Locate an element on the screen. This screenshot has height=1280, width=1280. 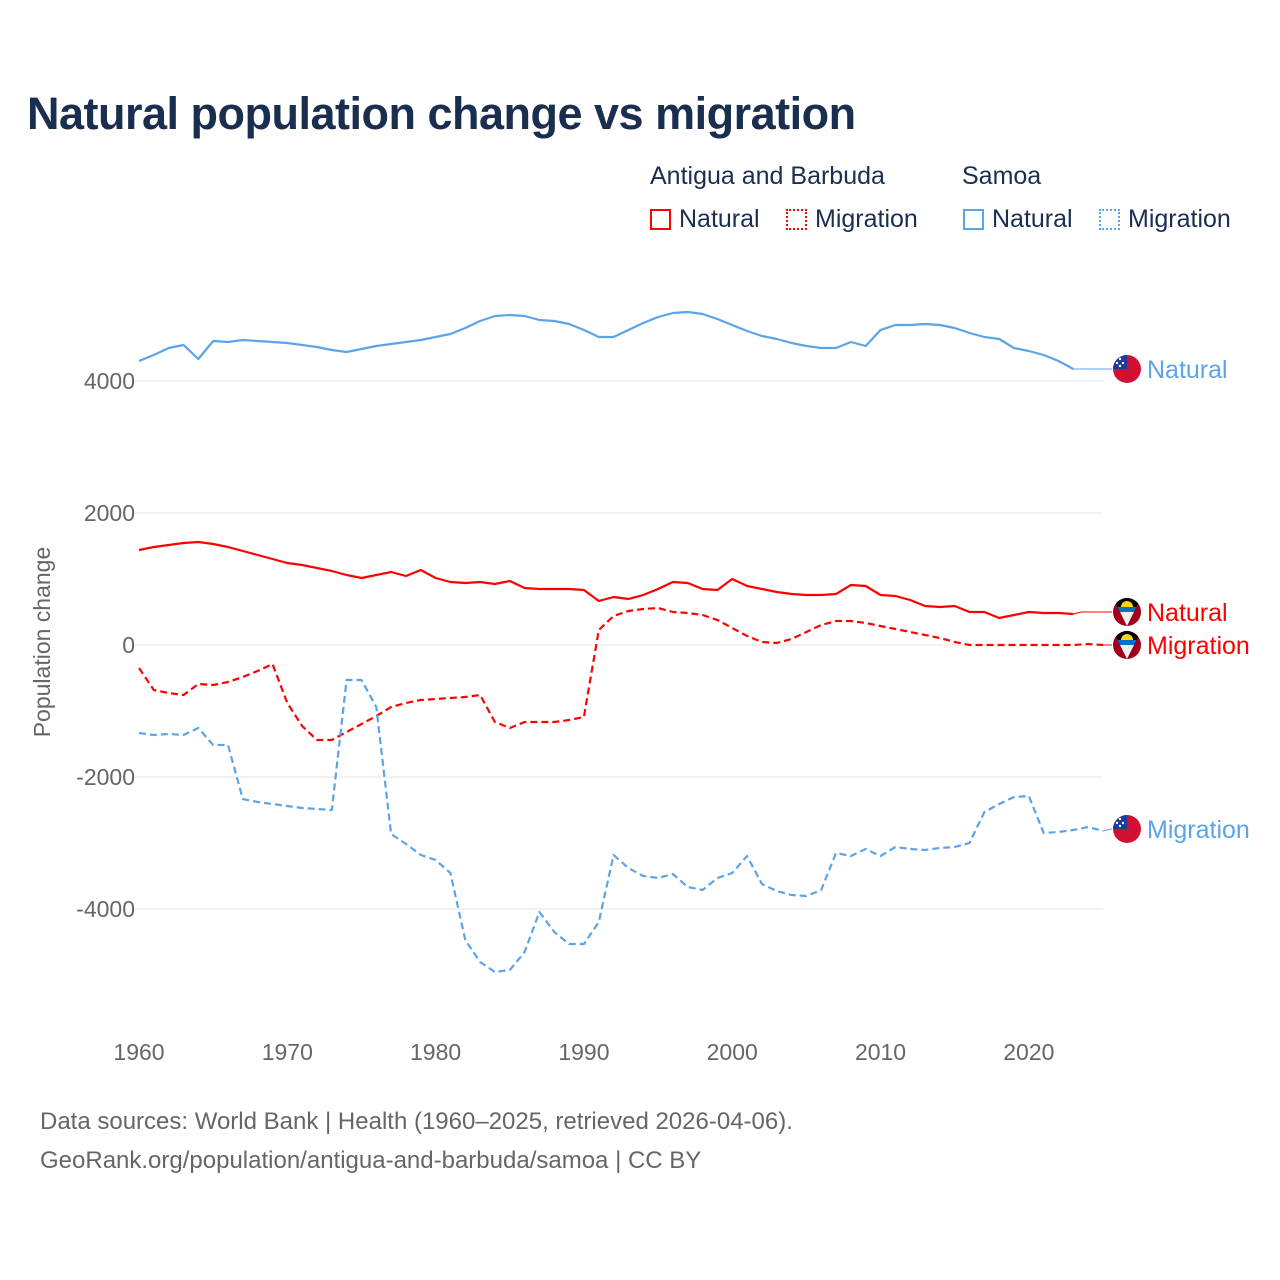
x-tick-label: 1960 is located at coordinates (138, 1052).